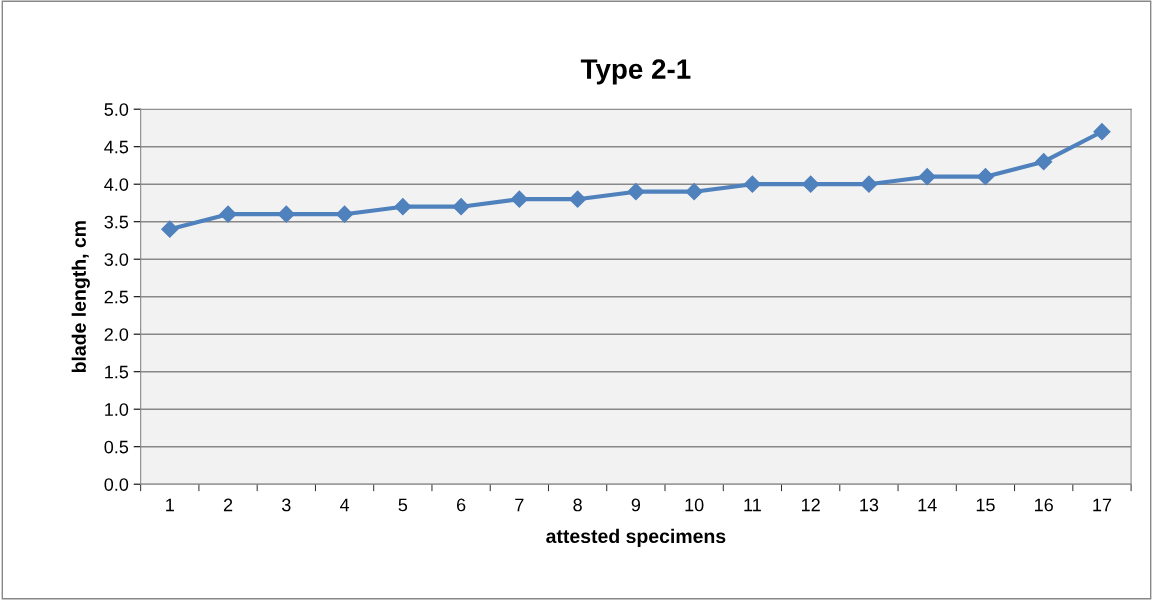  I want to click on y-tick-label: 2.0, so click(116, 334).